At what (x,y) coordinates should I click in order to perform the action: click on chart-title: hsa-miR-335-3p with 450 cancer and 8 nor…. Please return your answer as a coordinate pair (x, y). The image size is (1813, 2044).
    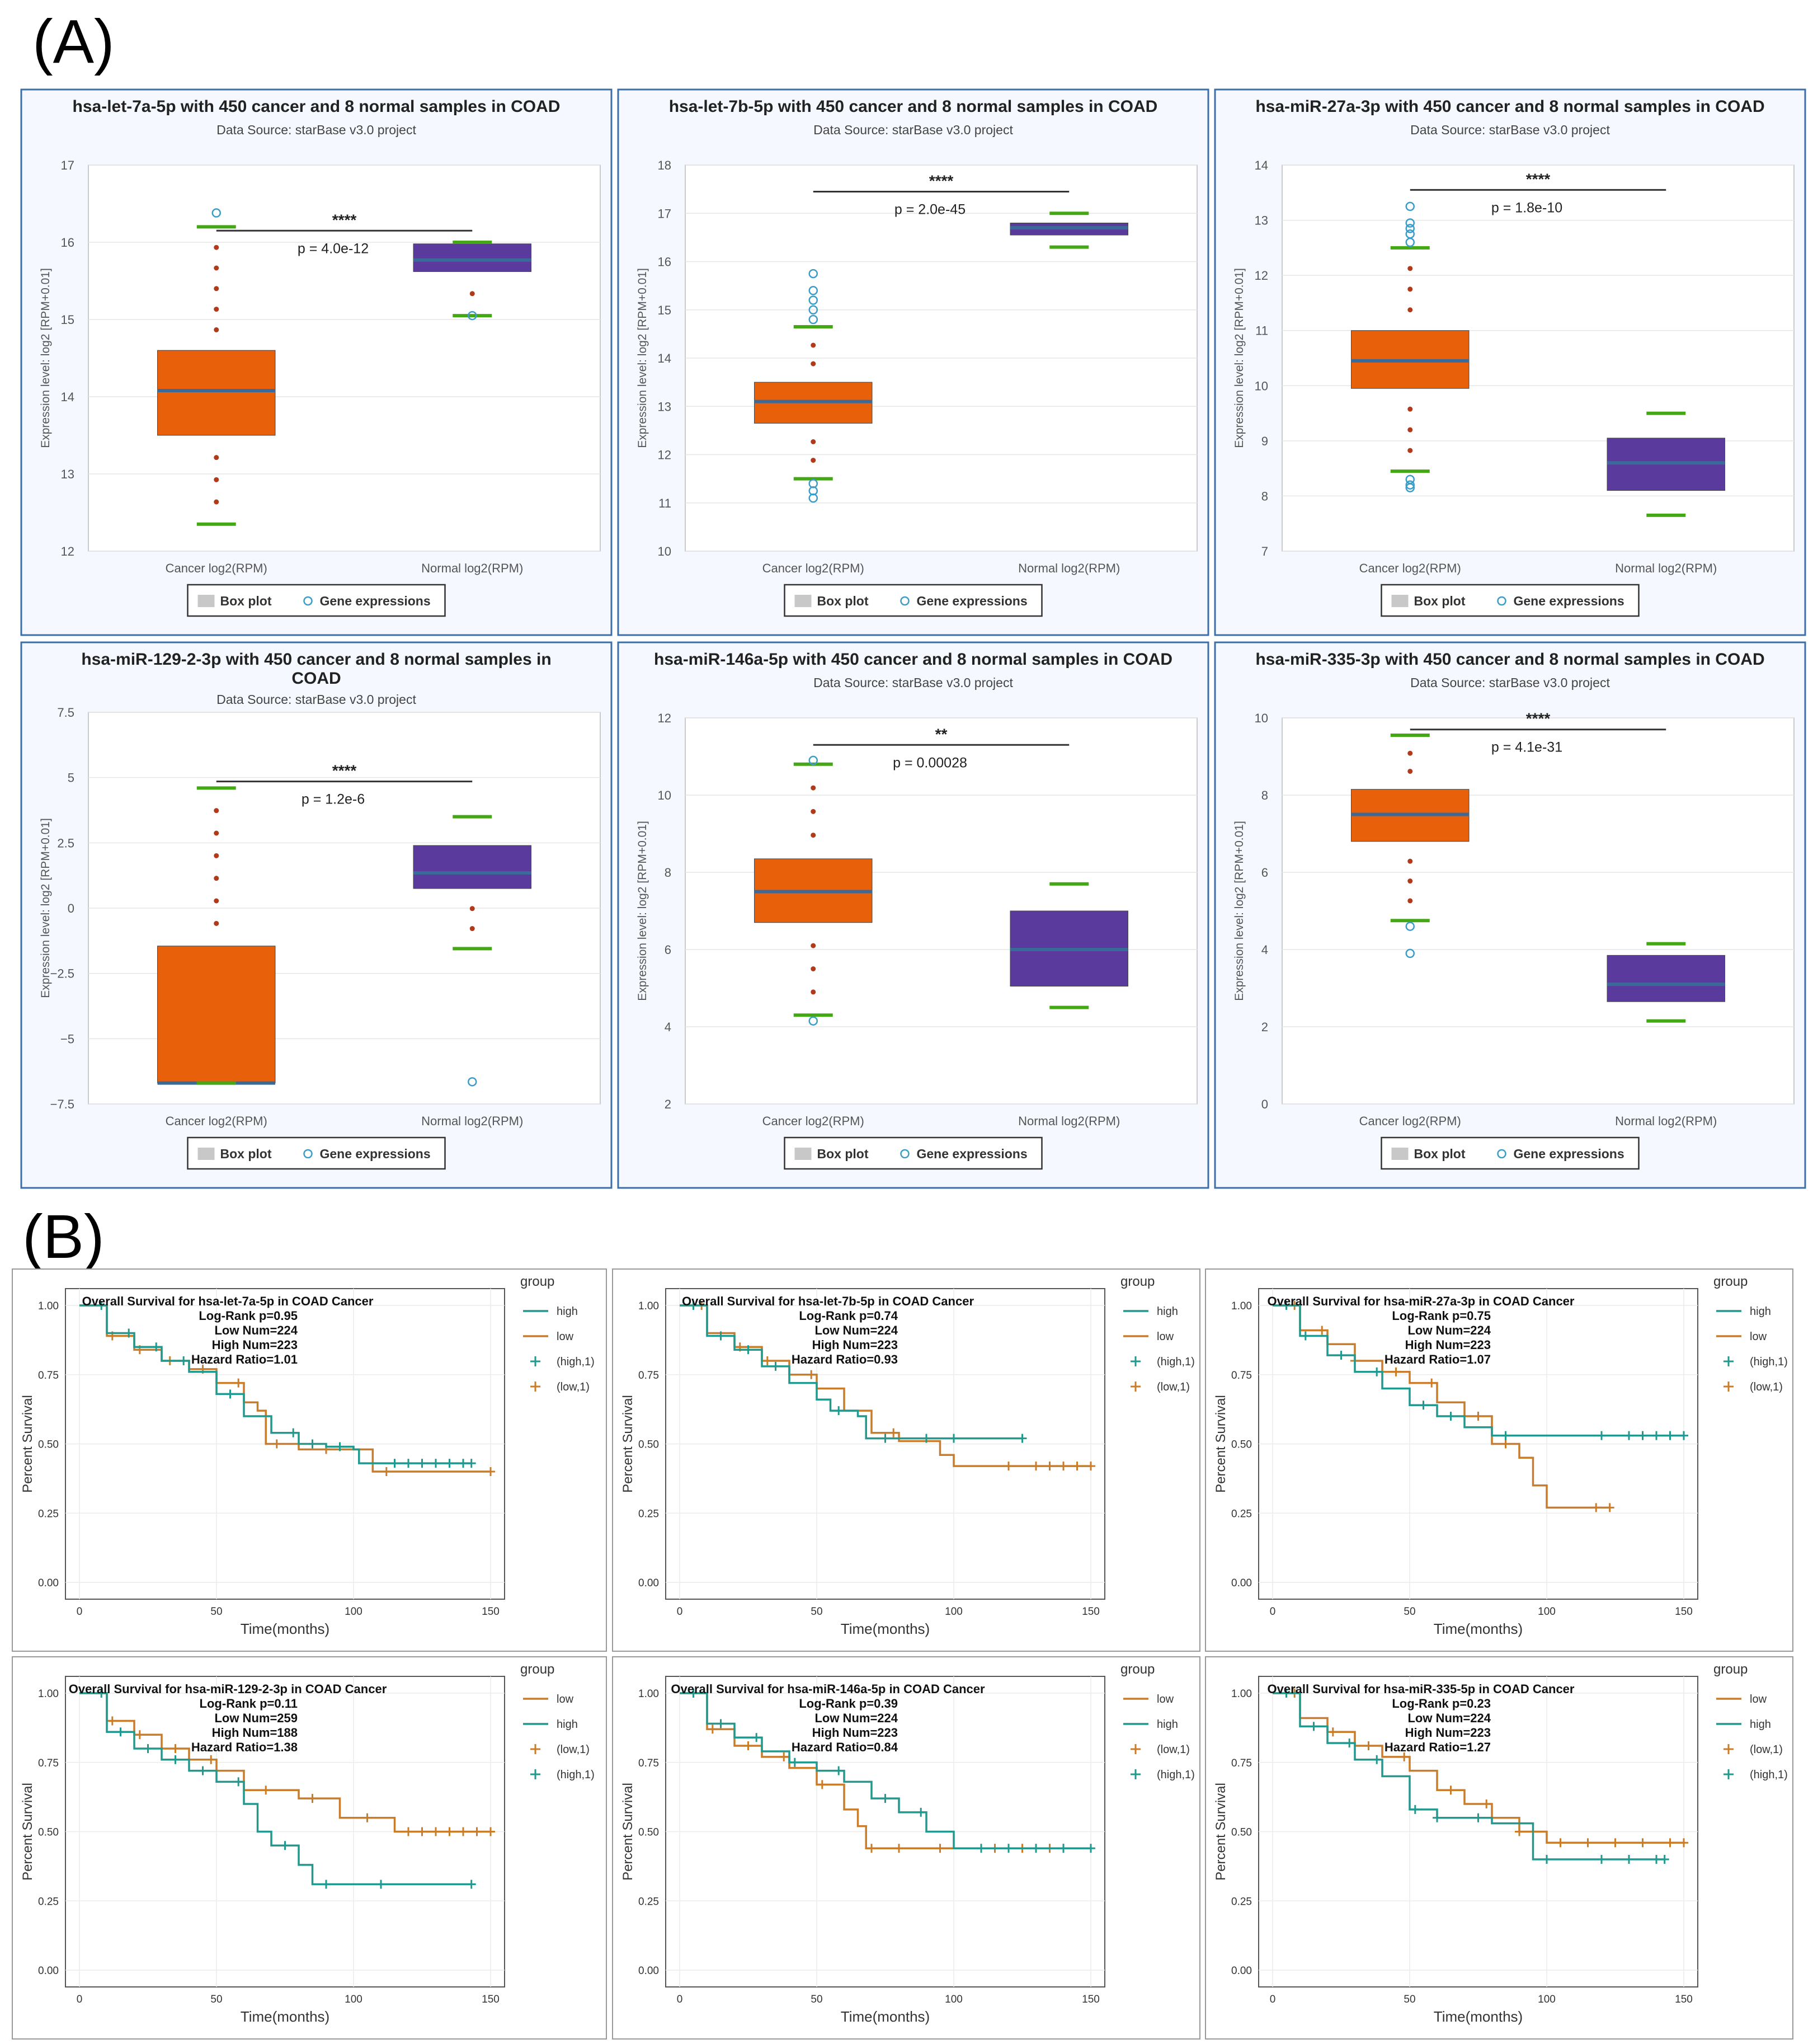
    Looking at the image, I should click on (1509, 660).